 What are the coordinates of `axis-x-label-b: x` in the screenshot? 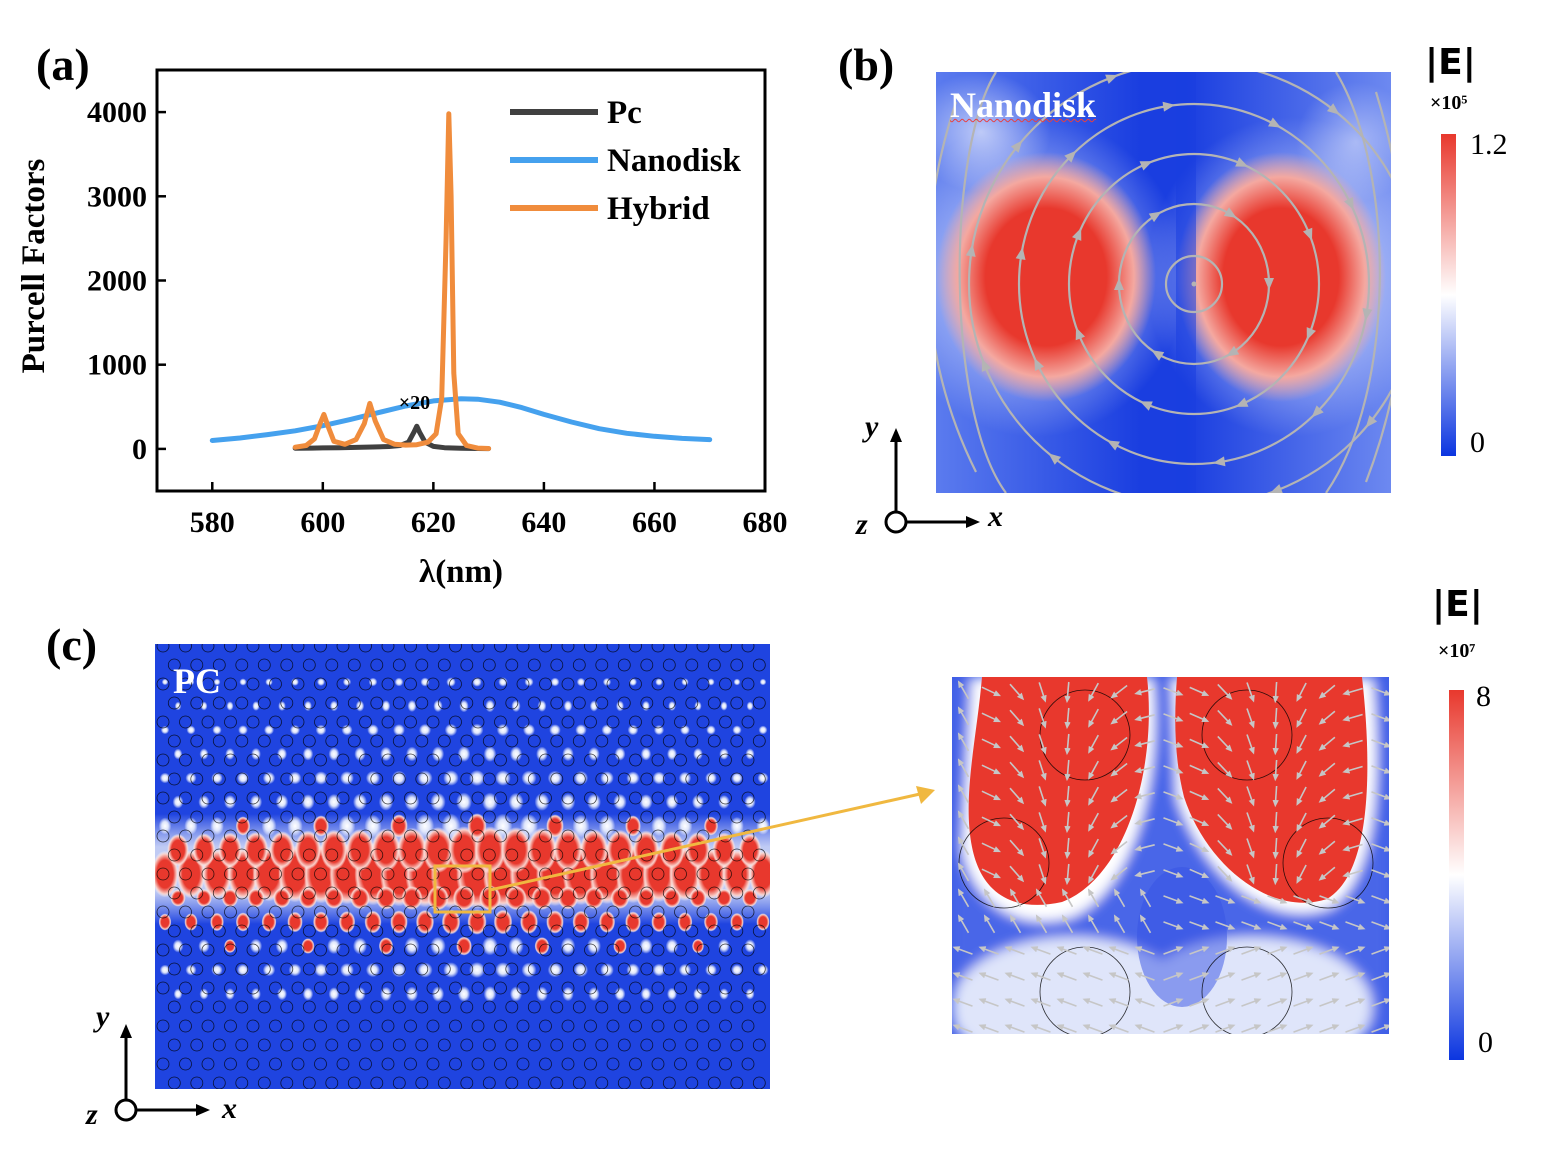 It's located at (995, 516).